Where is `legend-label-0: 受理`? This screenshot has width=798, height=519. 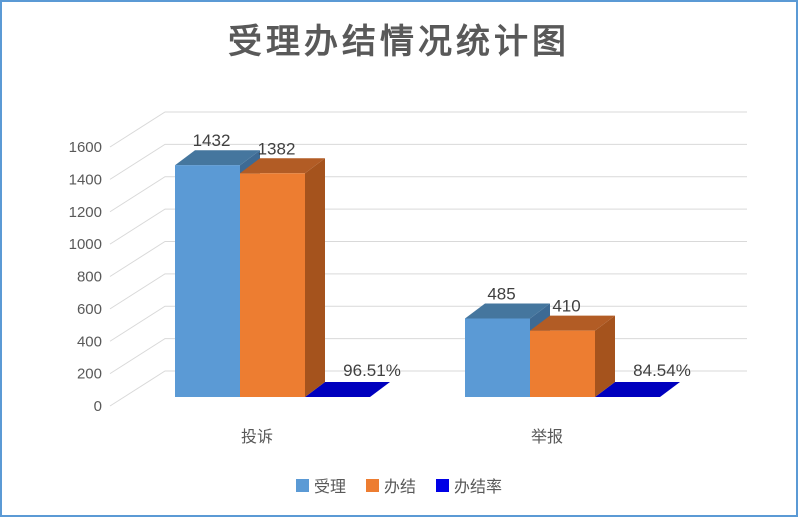 legend-label-0: 受理 is located at coordinates (329, 487).